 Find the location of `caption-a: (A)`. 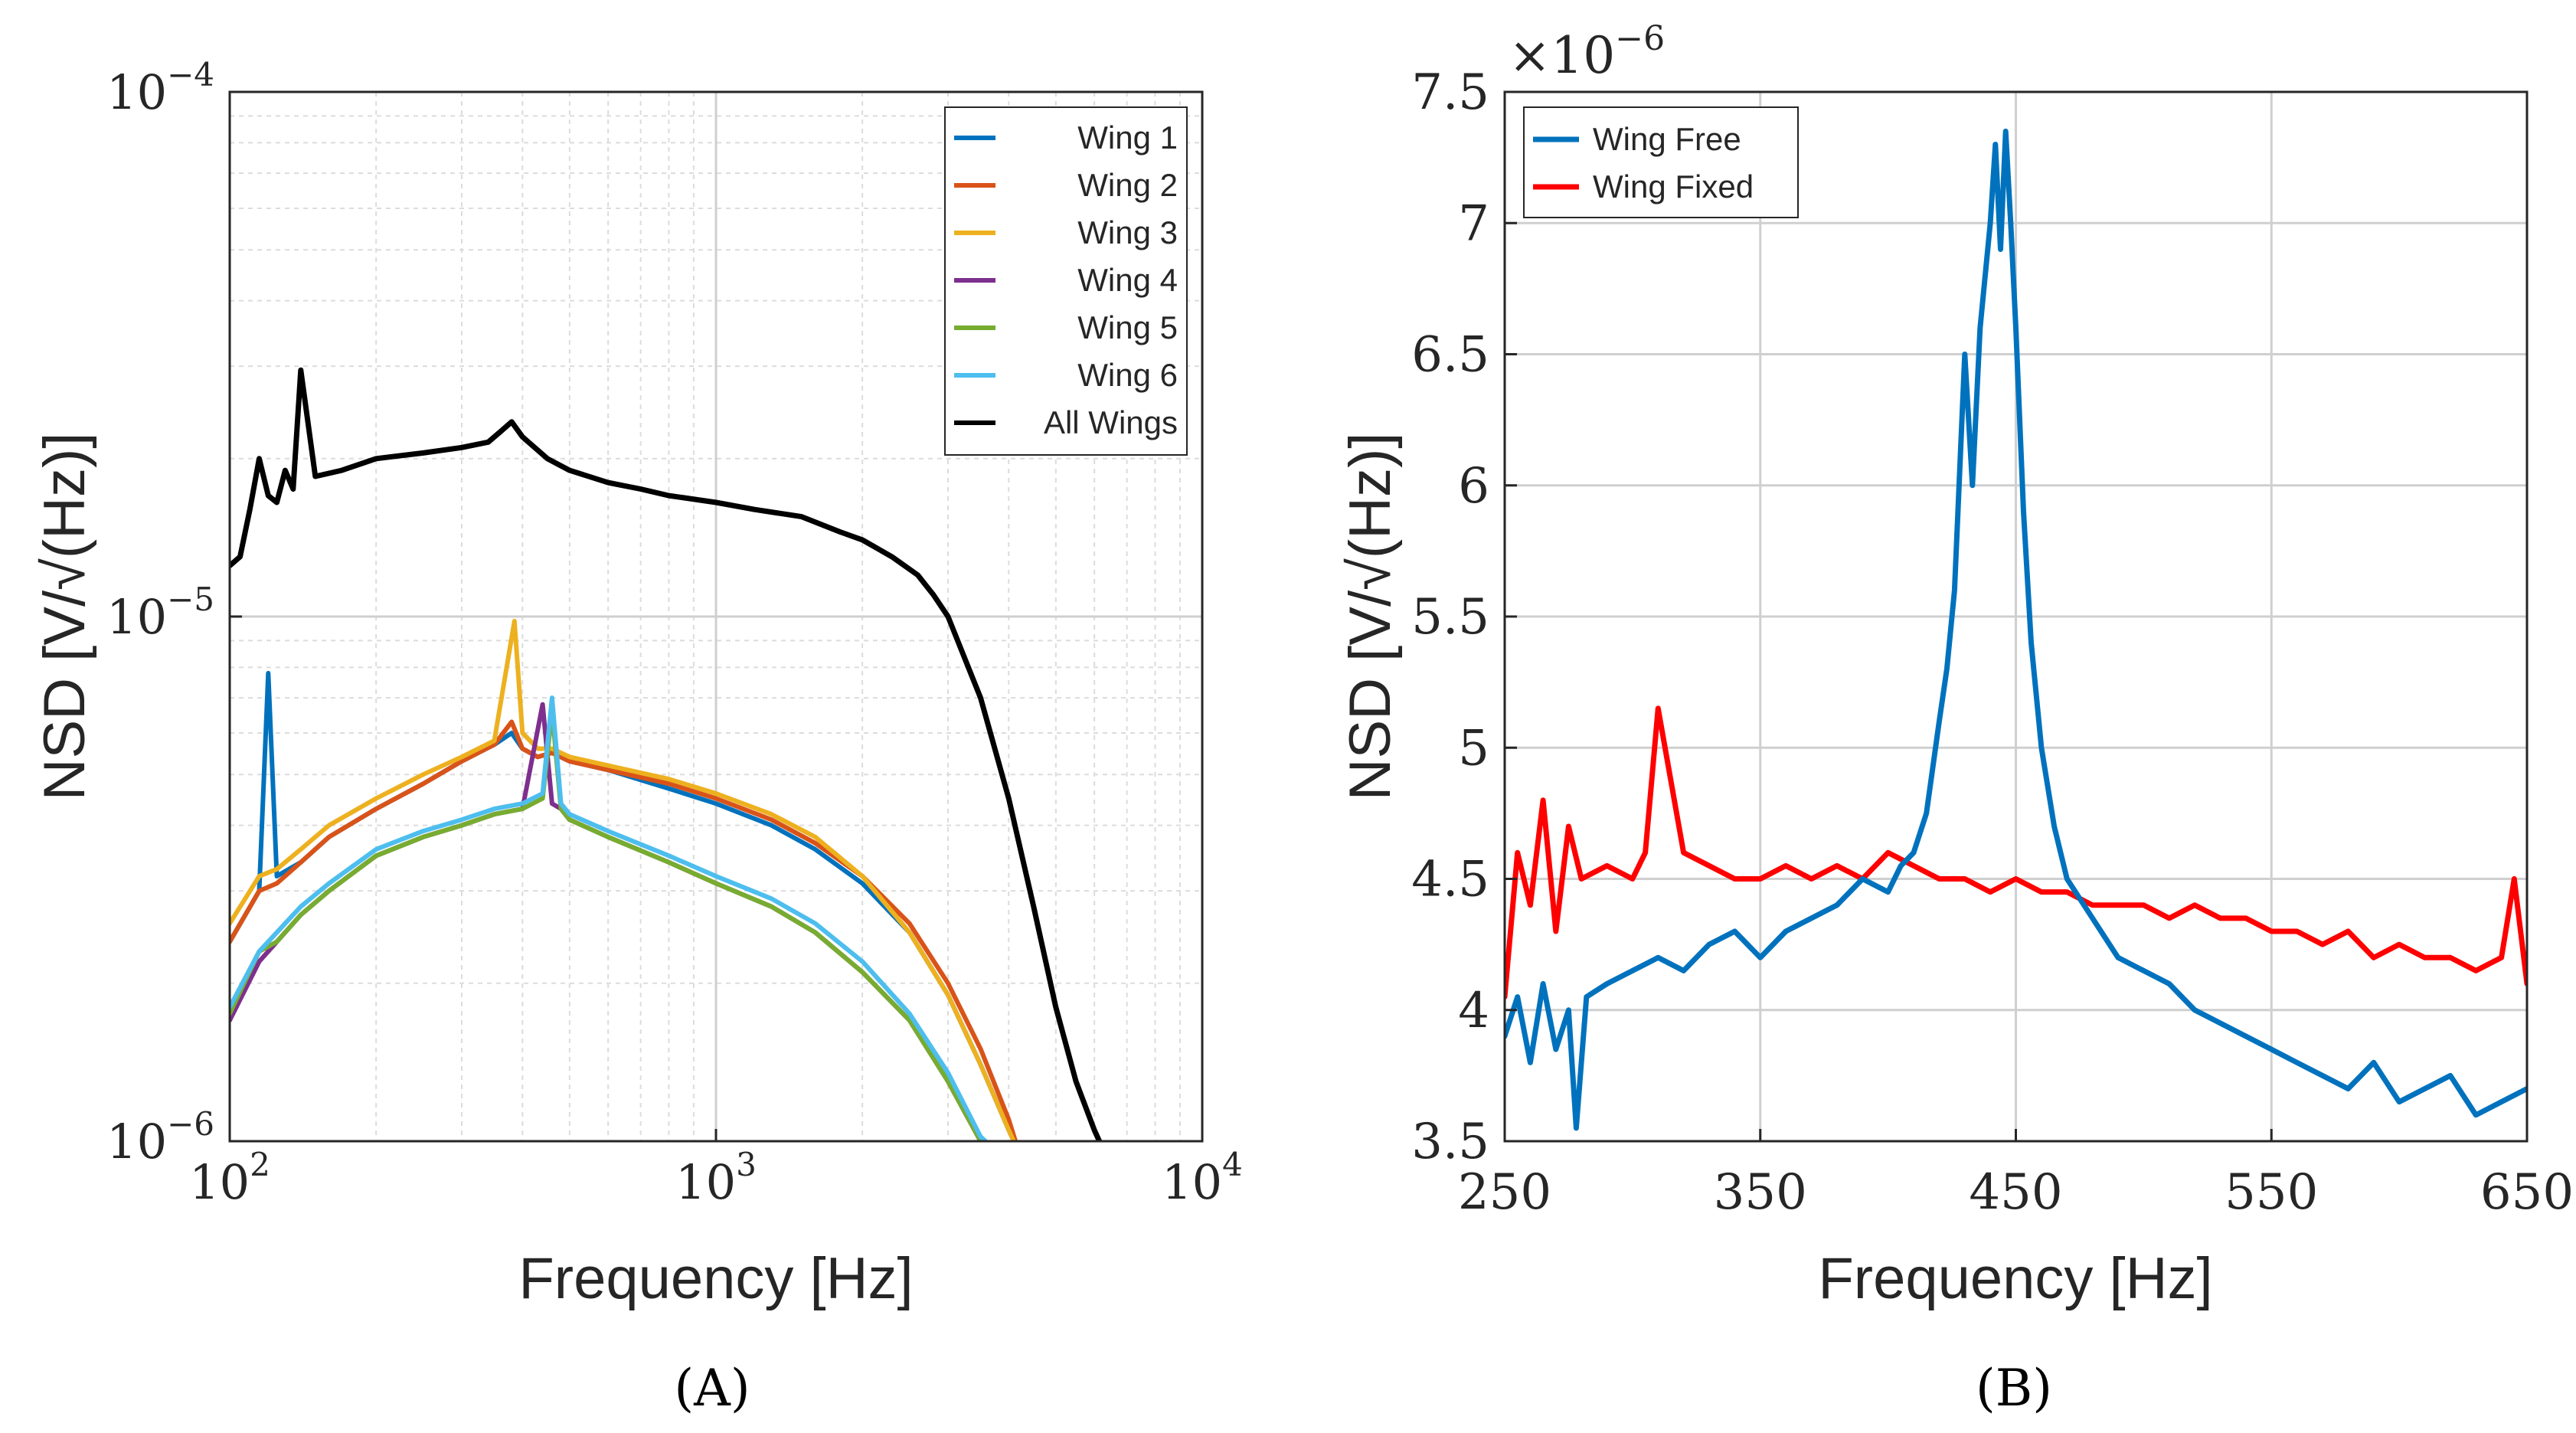

caption-a: (A) is located at coordinates (712, 1388).